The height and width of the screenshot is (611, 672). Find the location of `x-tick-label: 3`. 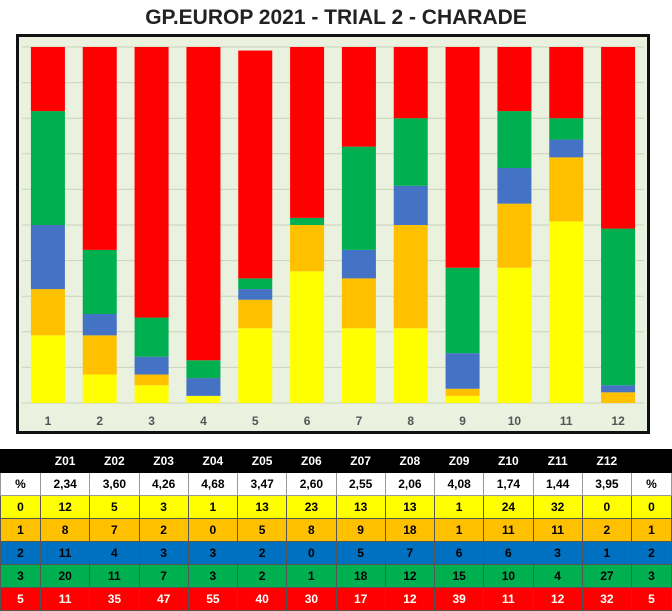

x-tick-label: 3 is located at coordinates (151, 421).